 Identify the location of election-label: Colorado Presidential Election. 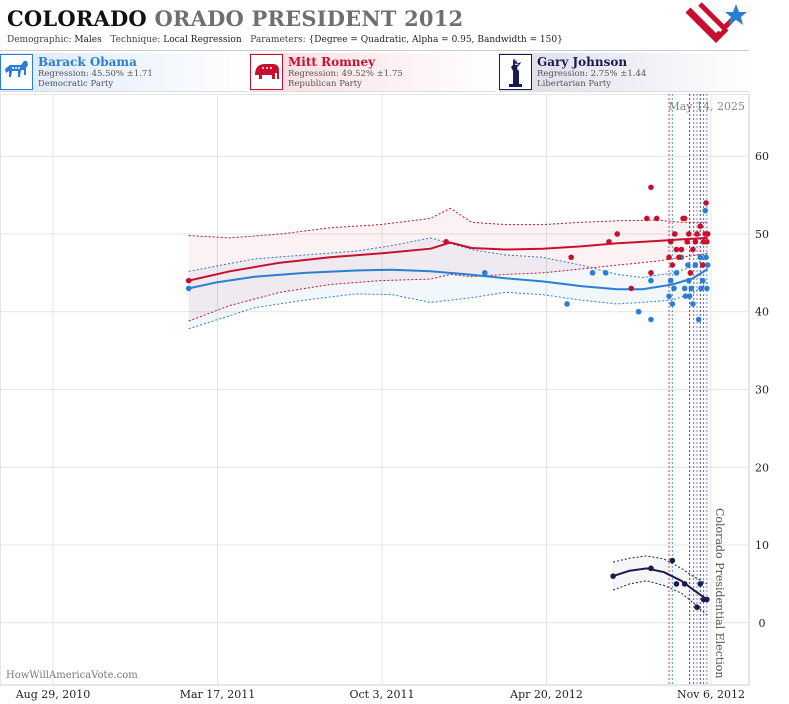
(719, 593).